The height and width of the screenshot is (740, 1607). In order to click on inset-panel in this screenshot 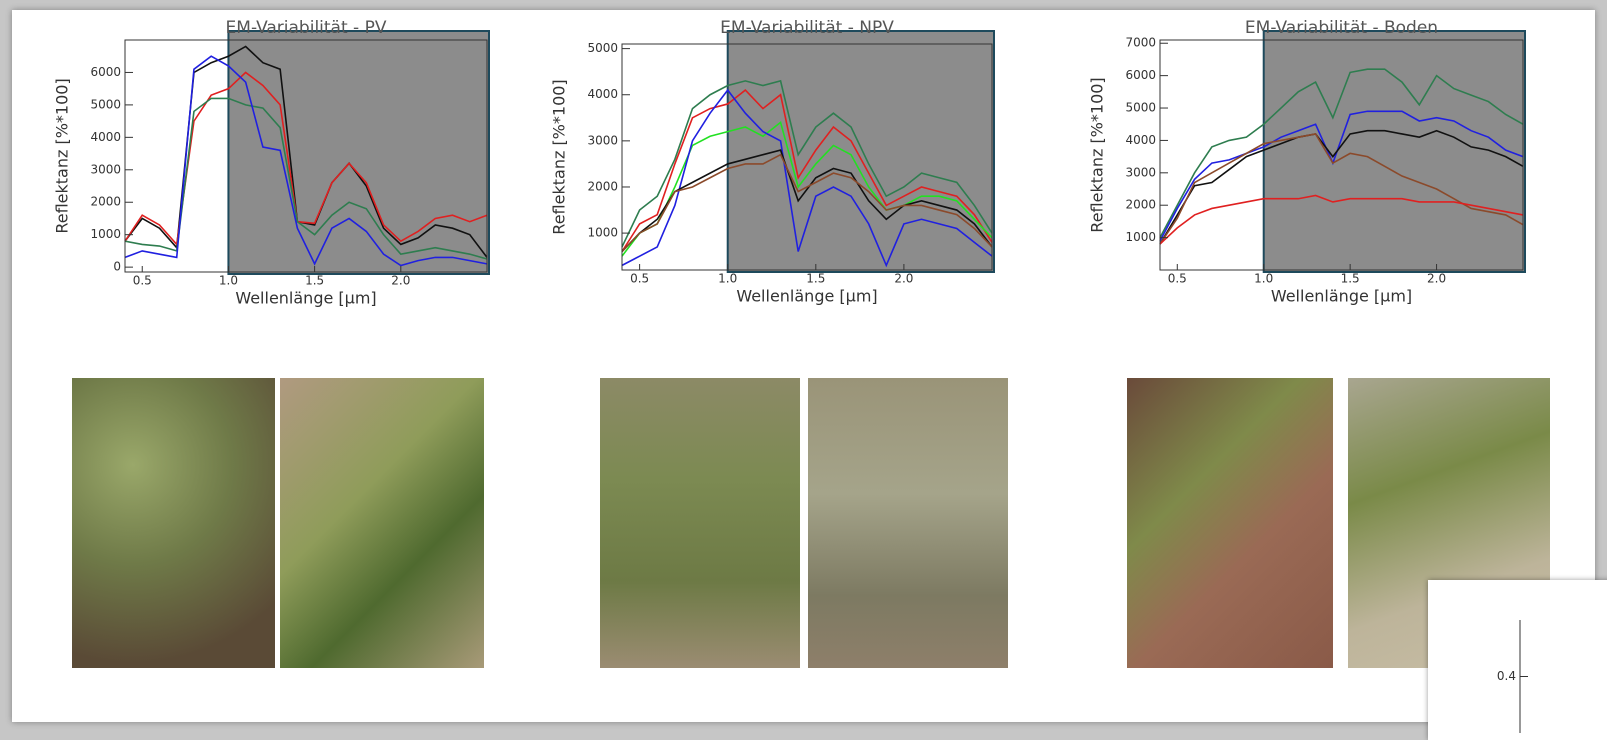, I will do `click(1517, 660)`.